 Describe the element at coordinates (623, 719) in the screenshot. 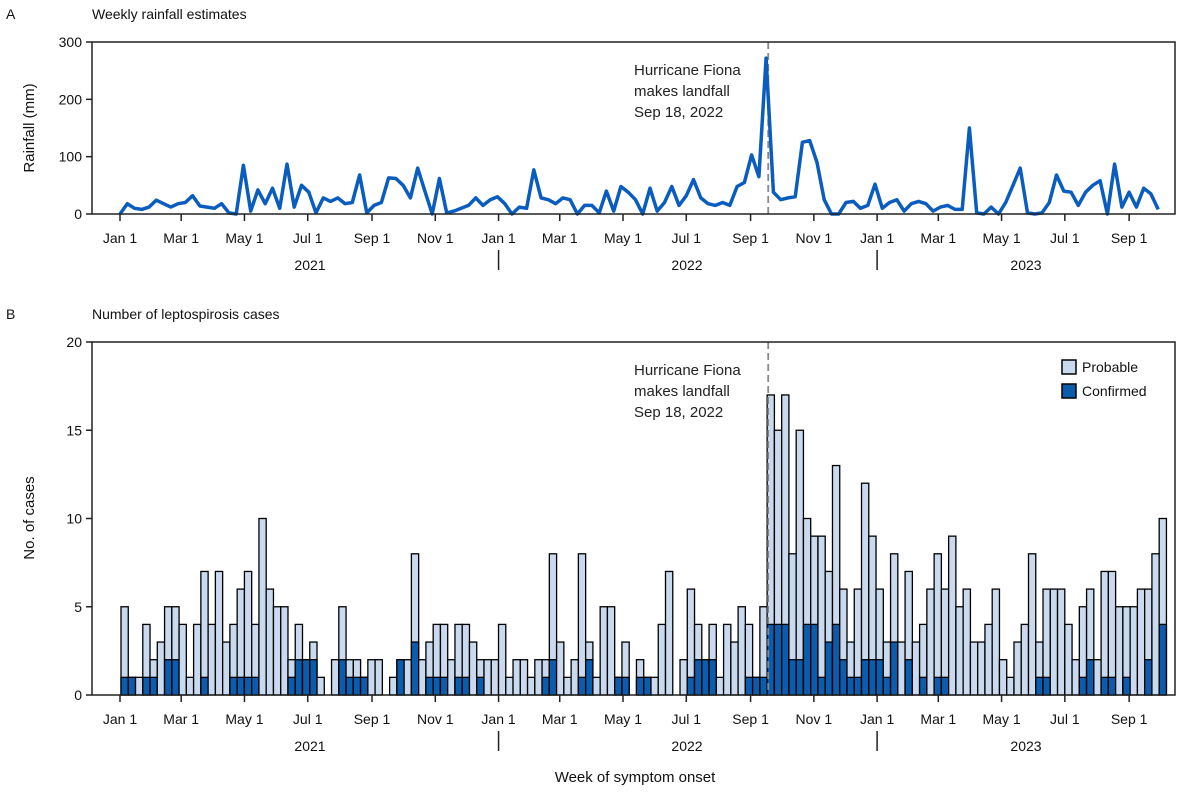

I see `panel-b-xtick-label: May 1` at that location.